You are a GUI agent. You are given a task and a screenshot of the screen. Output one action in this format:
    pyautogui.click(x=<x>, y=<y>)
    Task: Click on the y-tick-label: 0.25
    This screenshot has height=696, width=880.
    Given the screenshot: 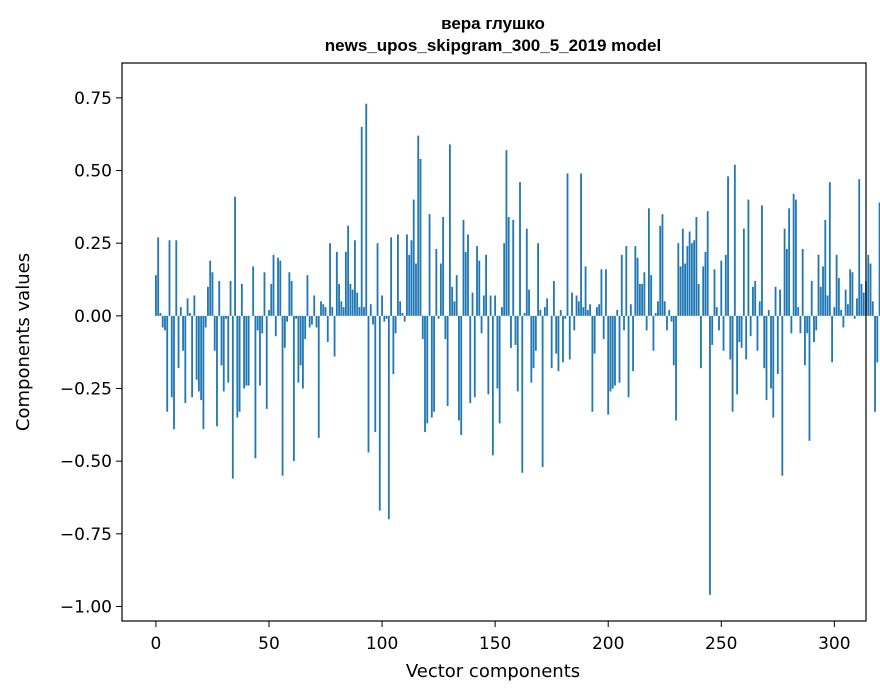 What is the action you would take?
    pyautogui.click(x=93, y=244)
    